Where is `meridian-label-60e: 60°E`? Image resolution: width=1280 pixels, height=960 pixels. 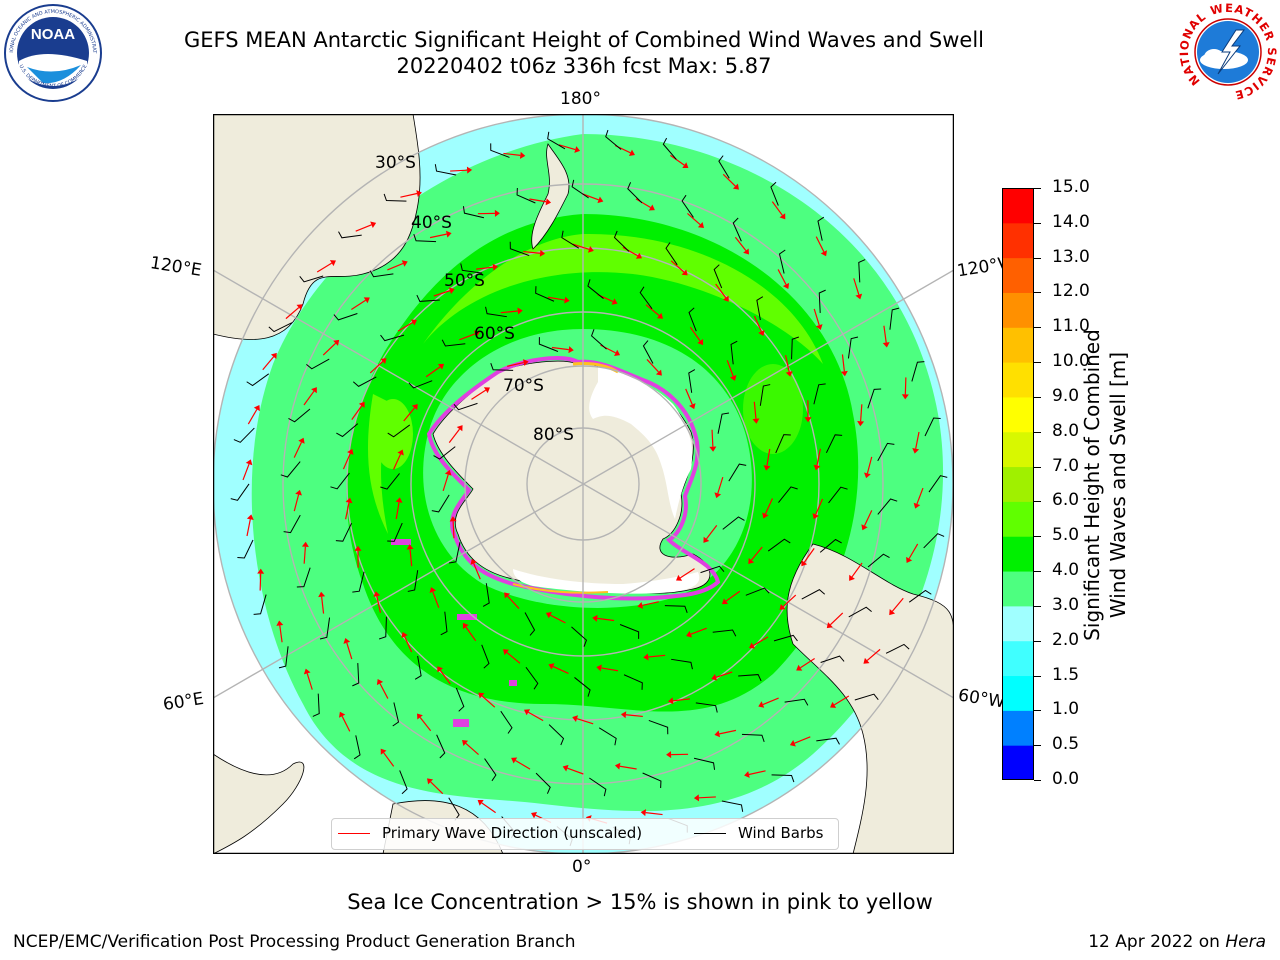 meridian-label-60e: 60°E is located at coordinates (183, 702).